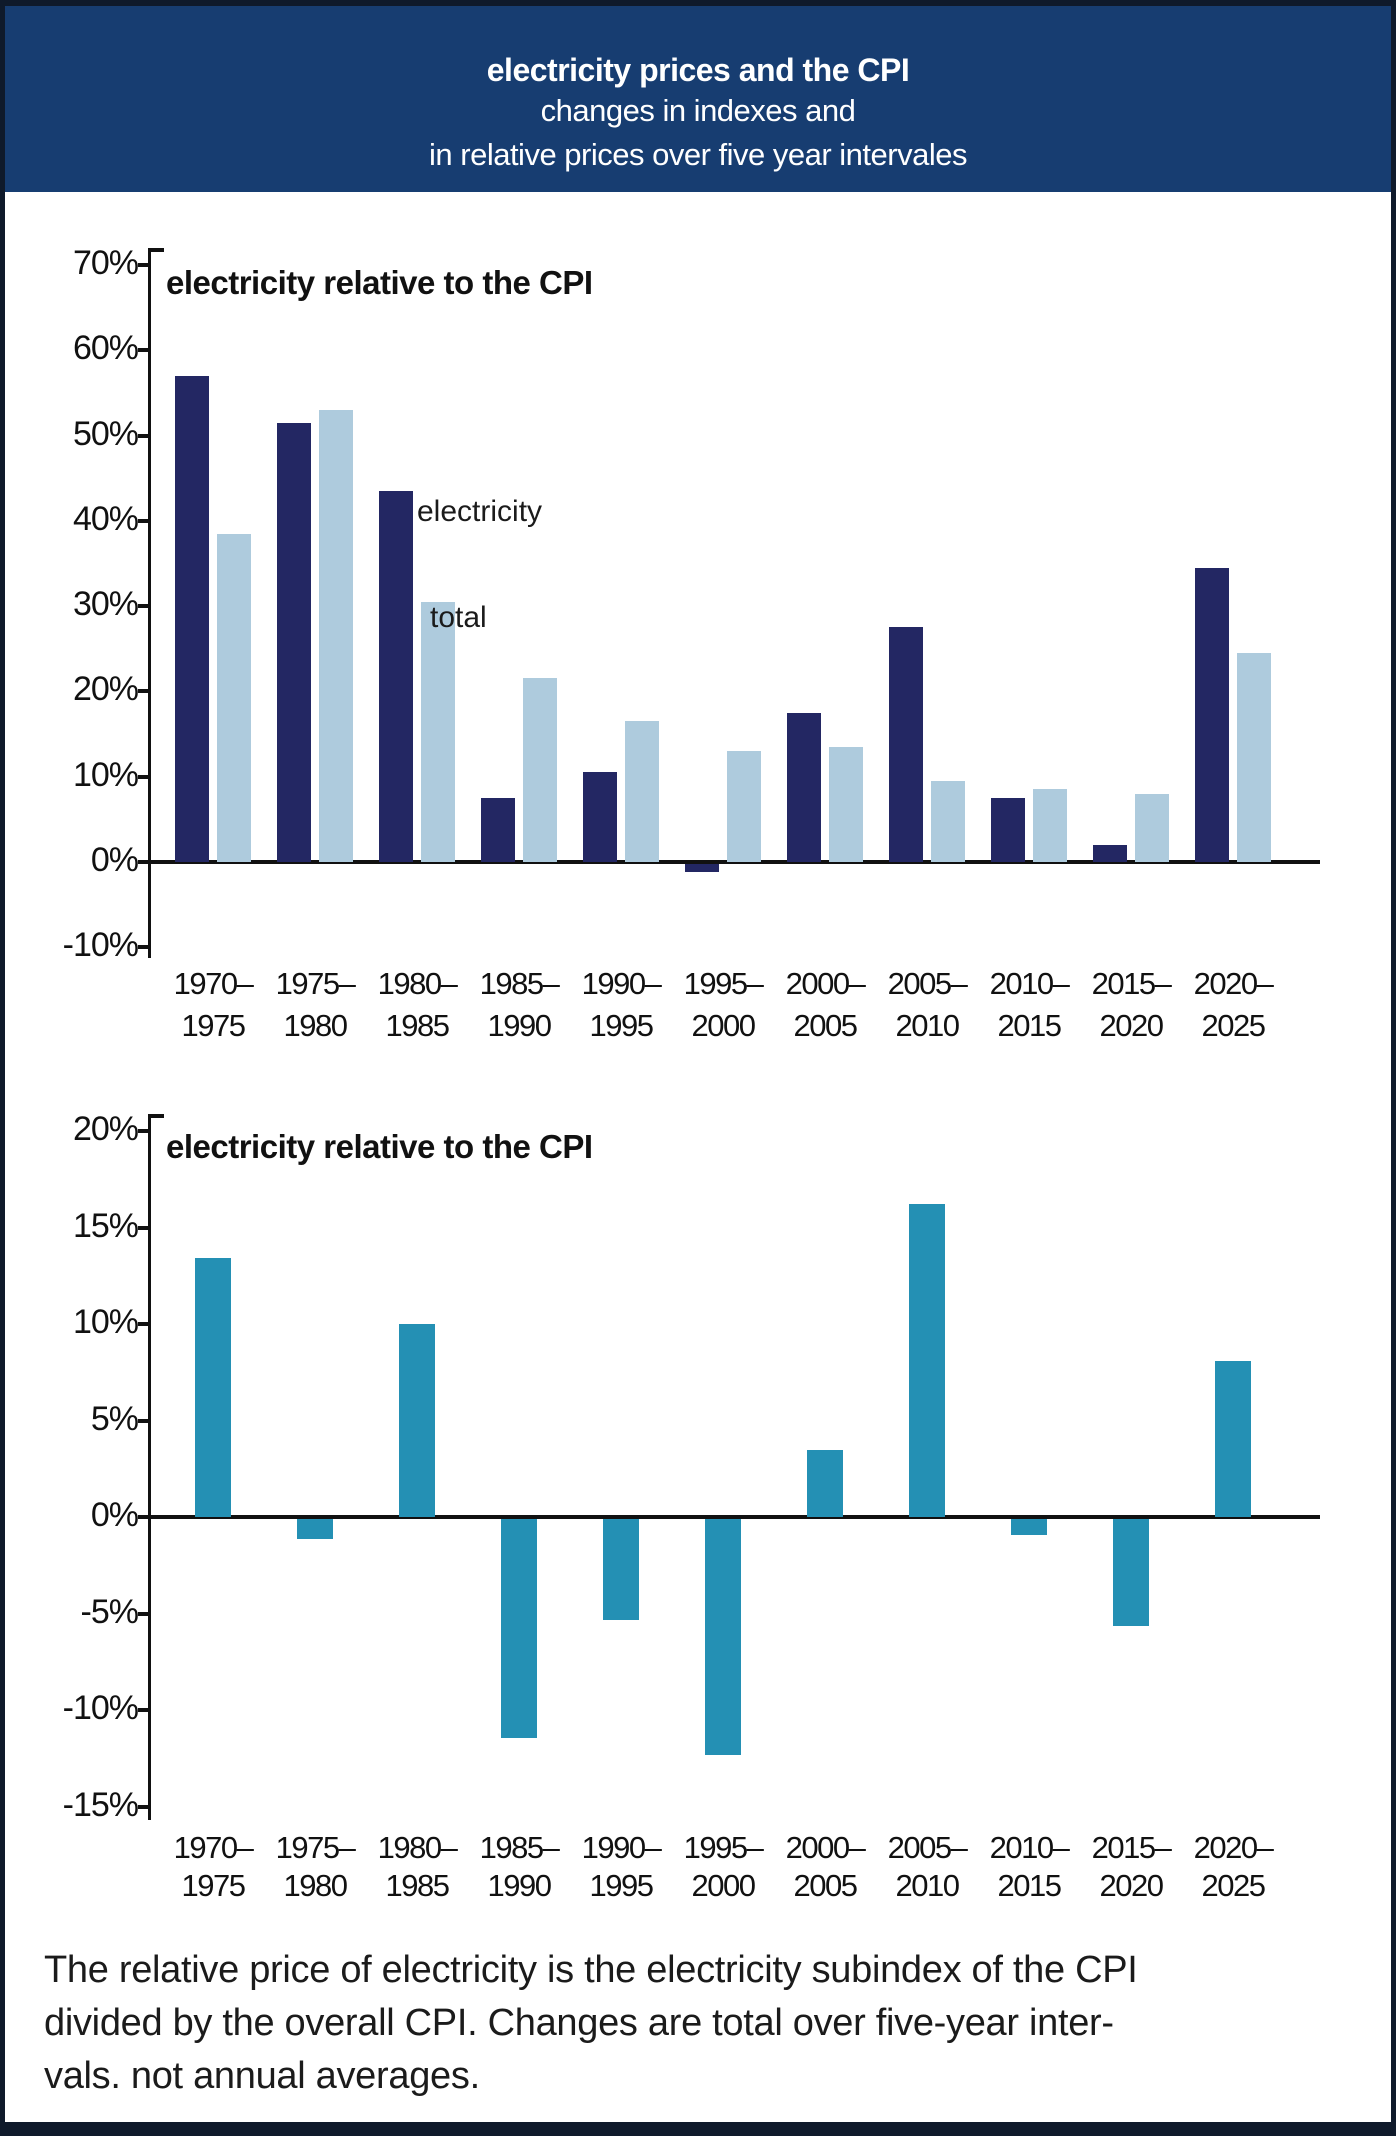 Image resolution: width=1396 pixels, height=2136 pixels. What do you see at coordinates (458, 617) in the screenshot?
I see `series-label-total: total` at bounding box center [458, 617].